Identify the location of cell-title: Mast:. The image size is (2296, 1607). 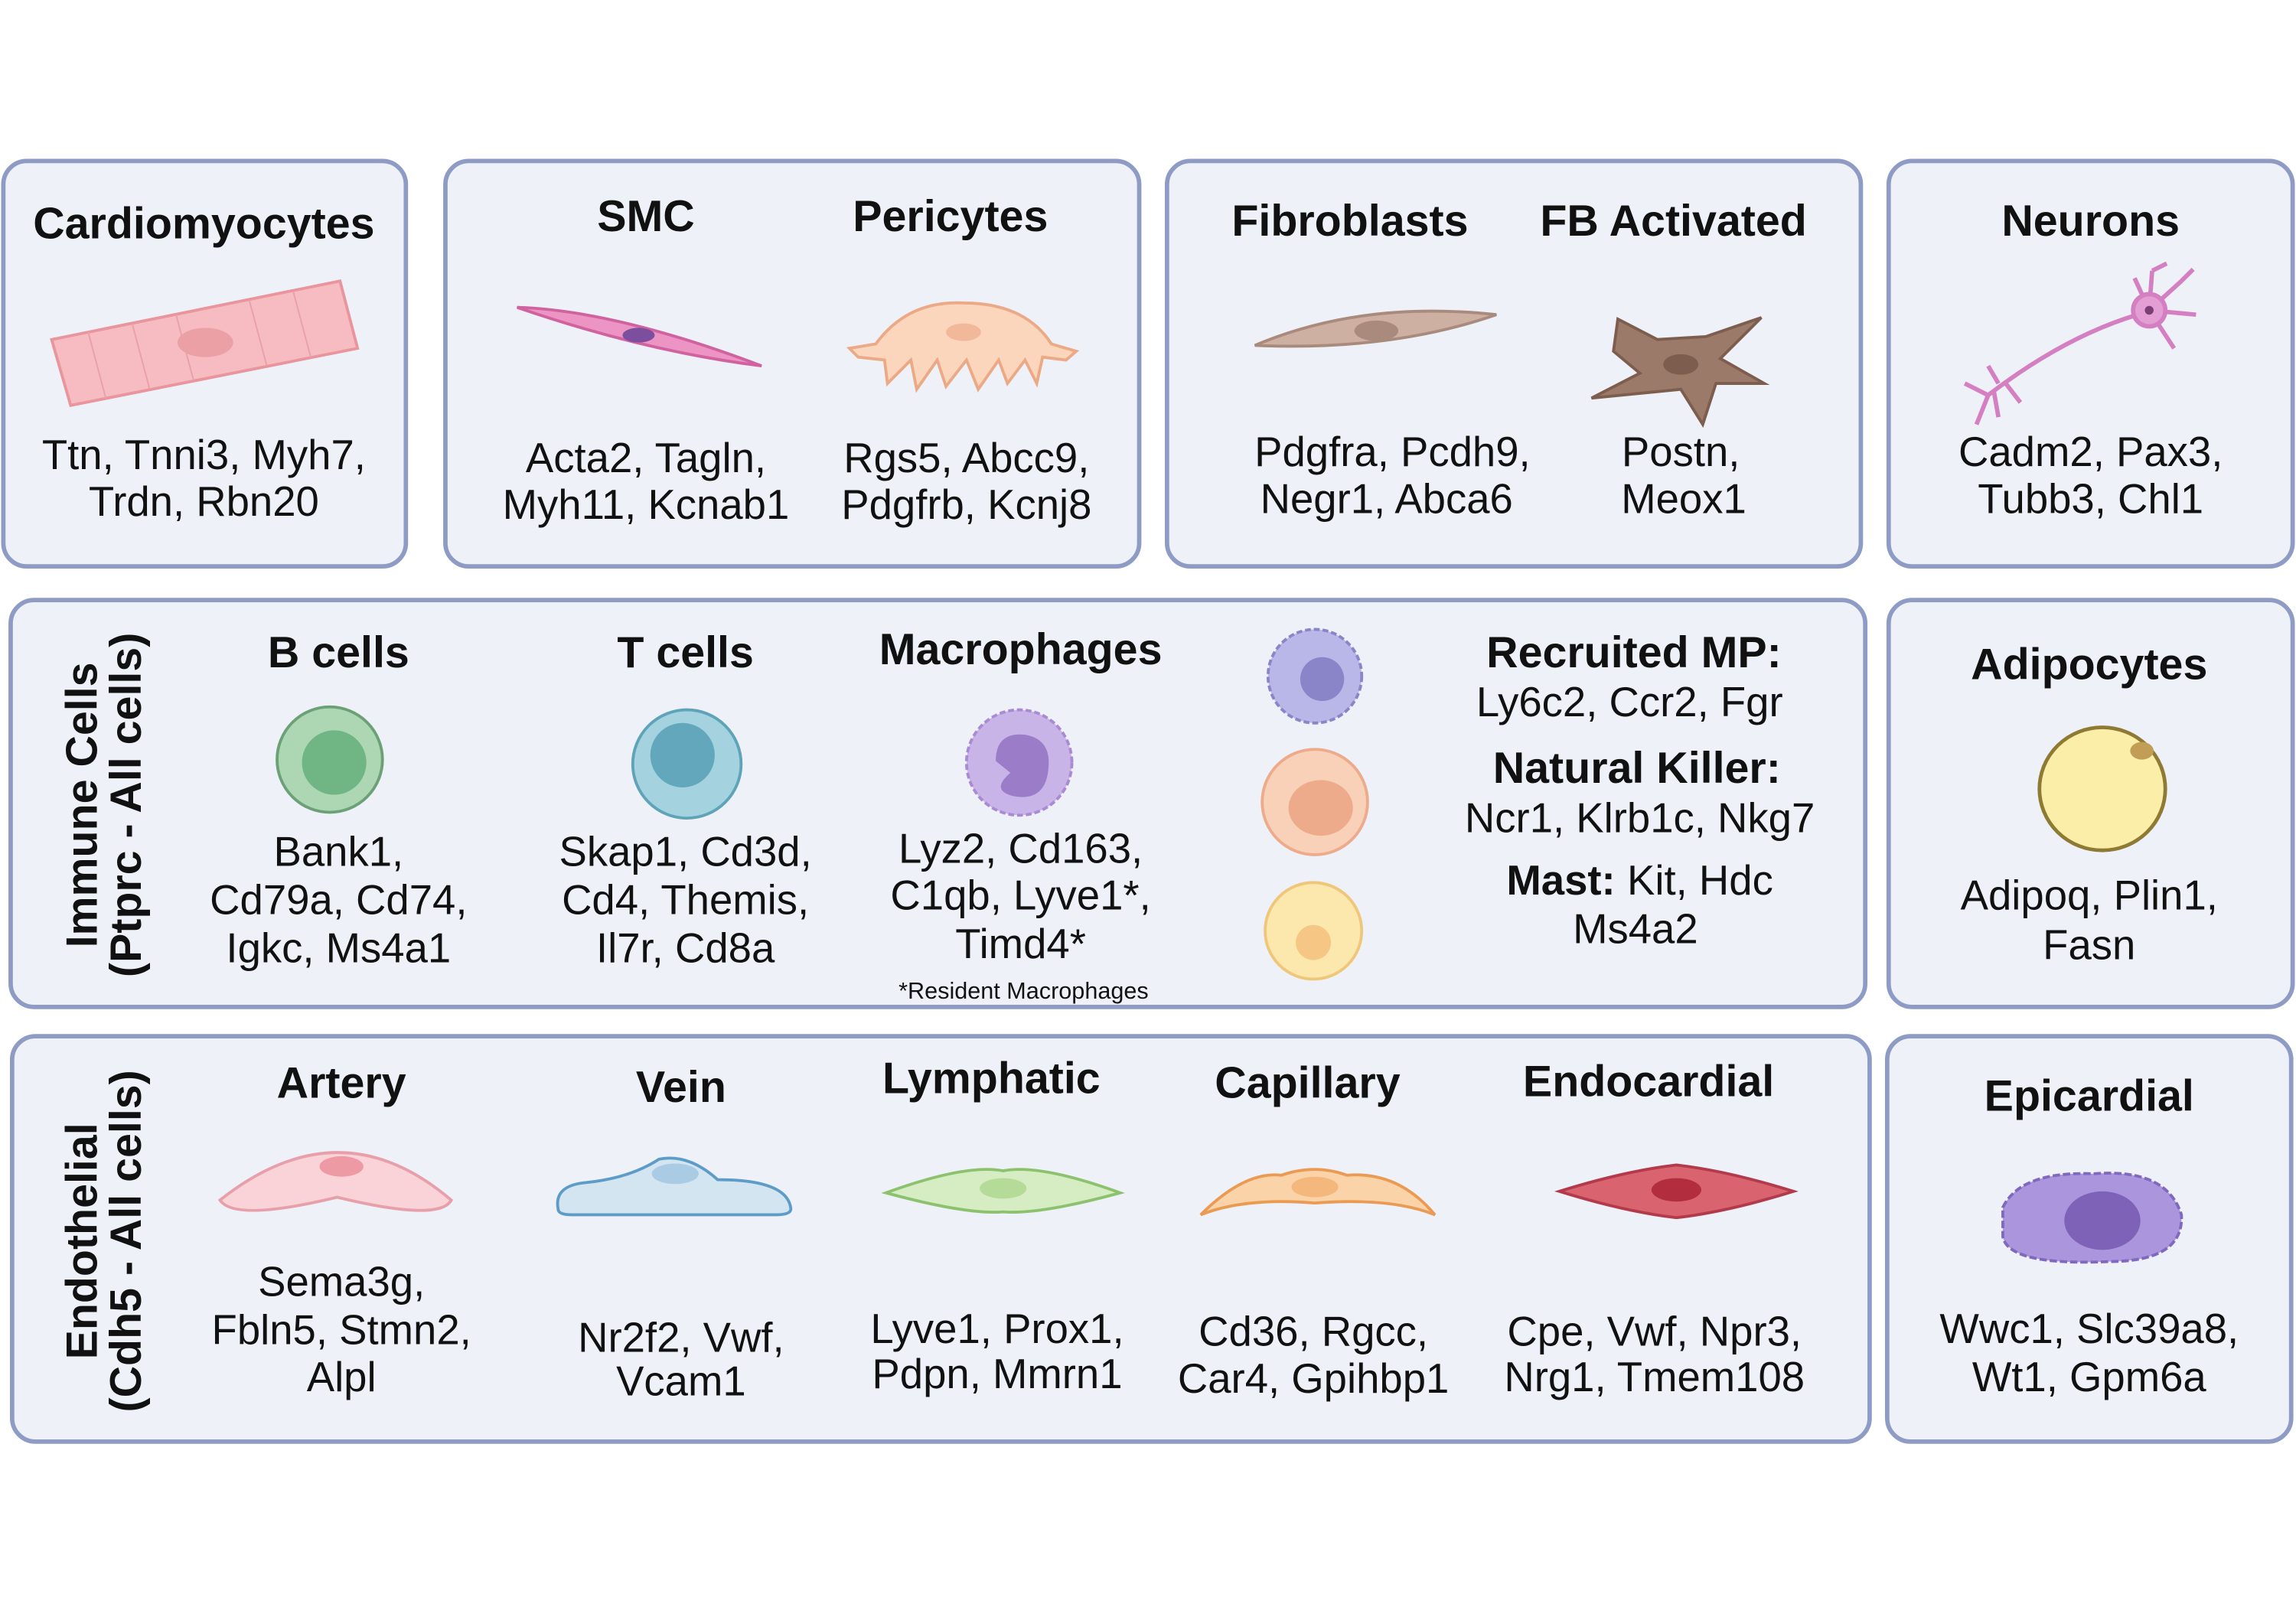
(1560, 881).